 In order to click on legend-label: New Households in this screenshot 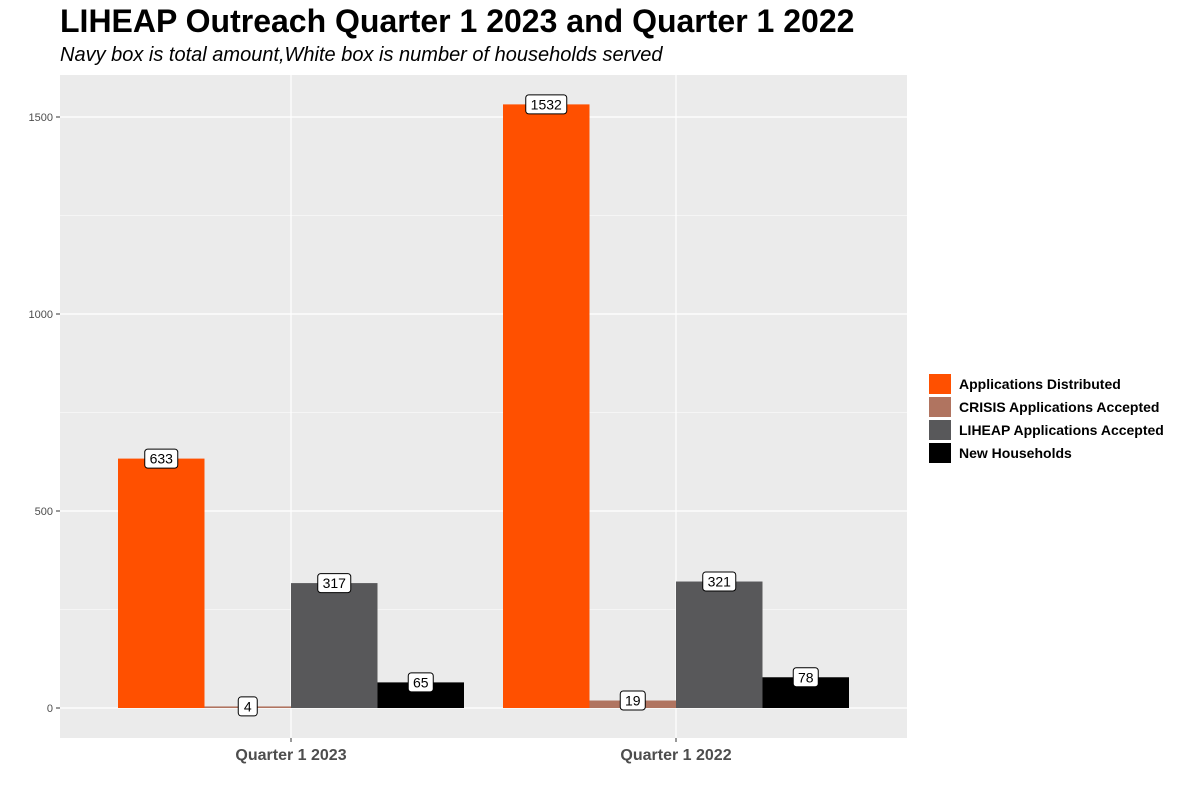, I will do `click(1015, 452)`.